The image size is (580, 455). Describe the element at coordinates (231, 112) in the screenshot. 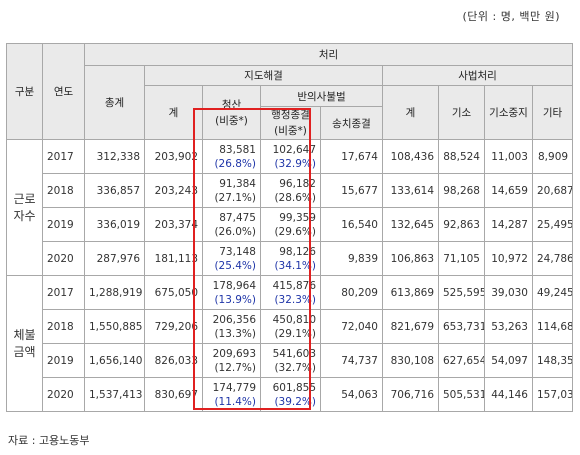

I see `header-settlement: 청산 (비중*)` at that location.